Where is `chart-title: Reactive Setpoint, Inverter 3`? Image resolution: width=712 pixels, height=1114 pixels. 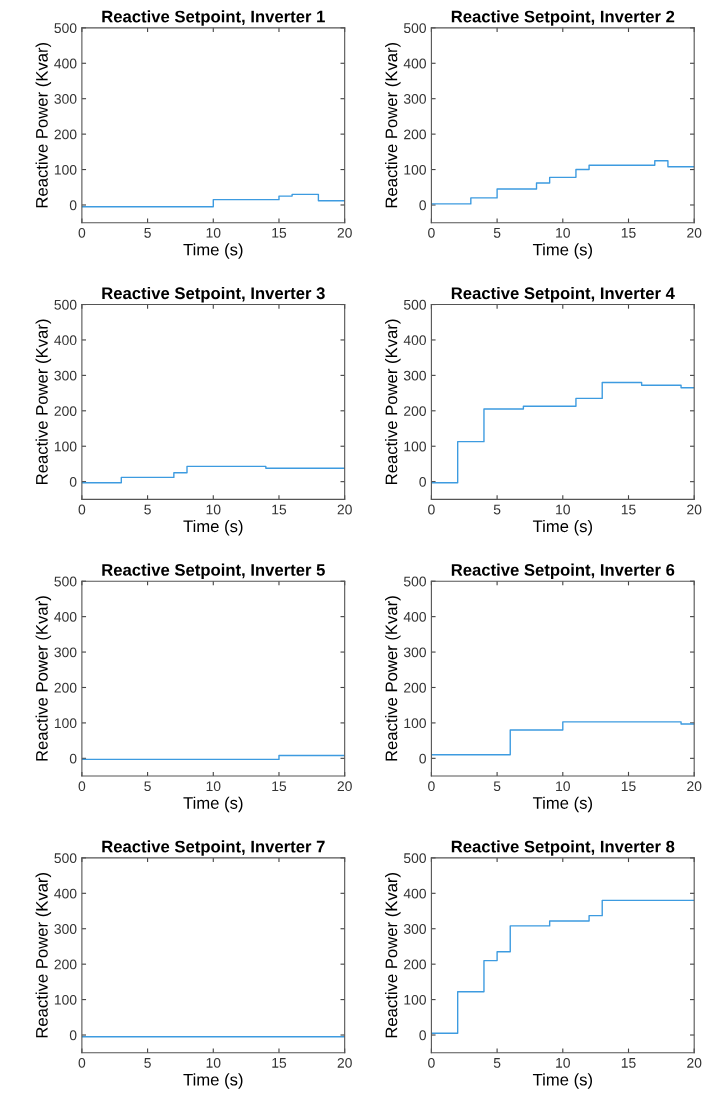
chart-title: Reactive Setpoint, Inverter 3 is located at coordinates (213, 294).